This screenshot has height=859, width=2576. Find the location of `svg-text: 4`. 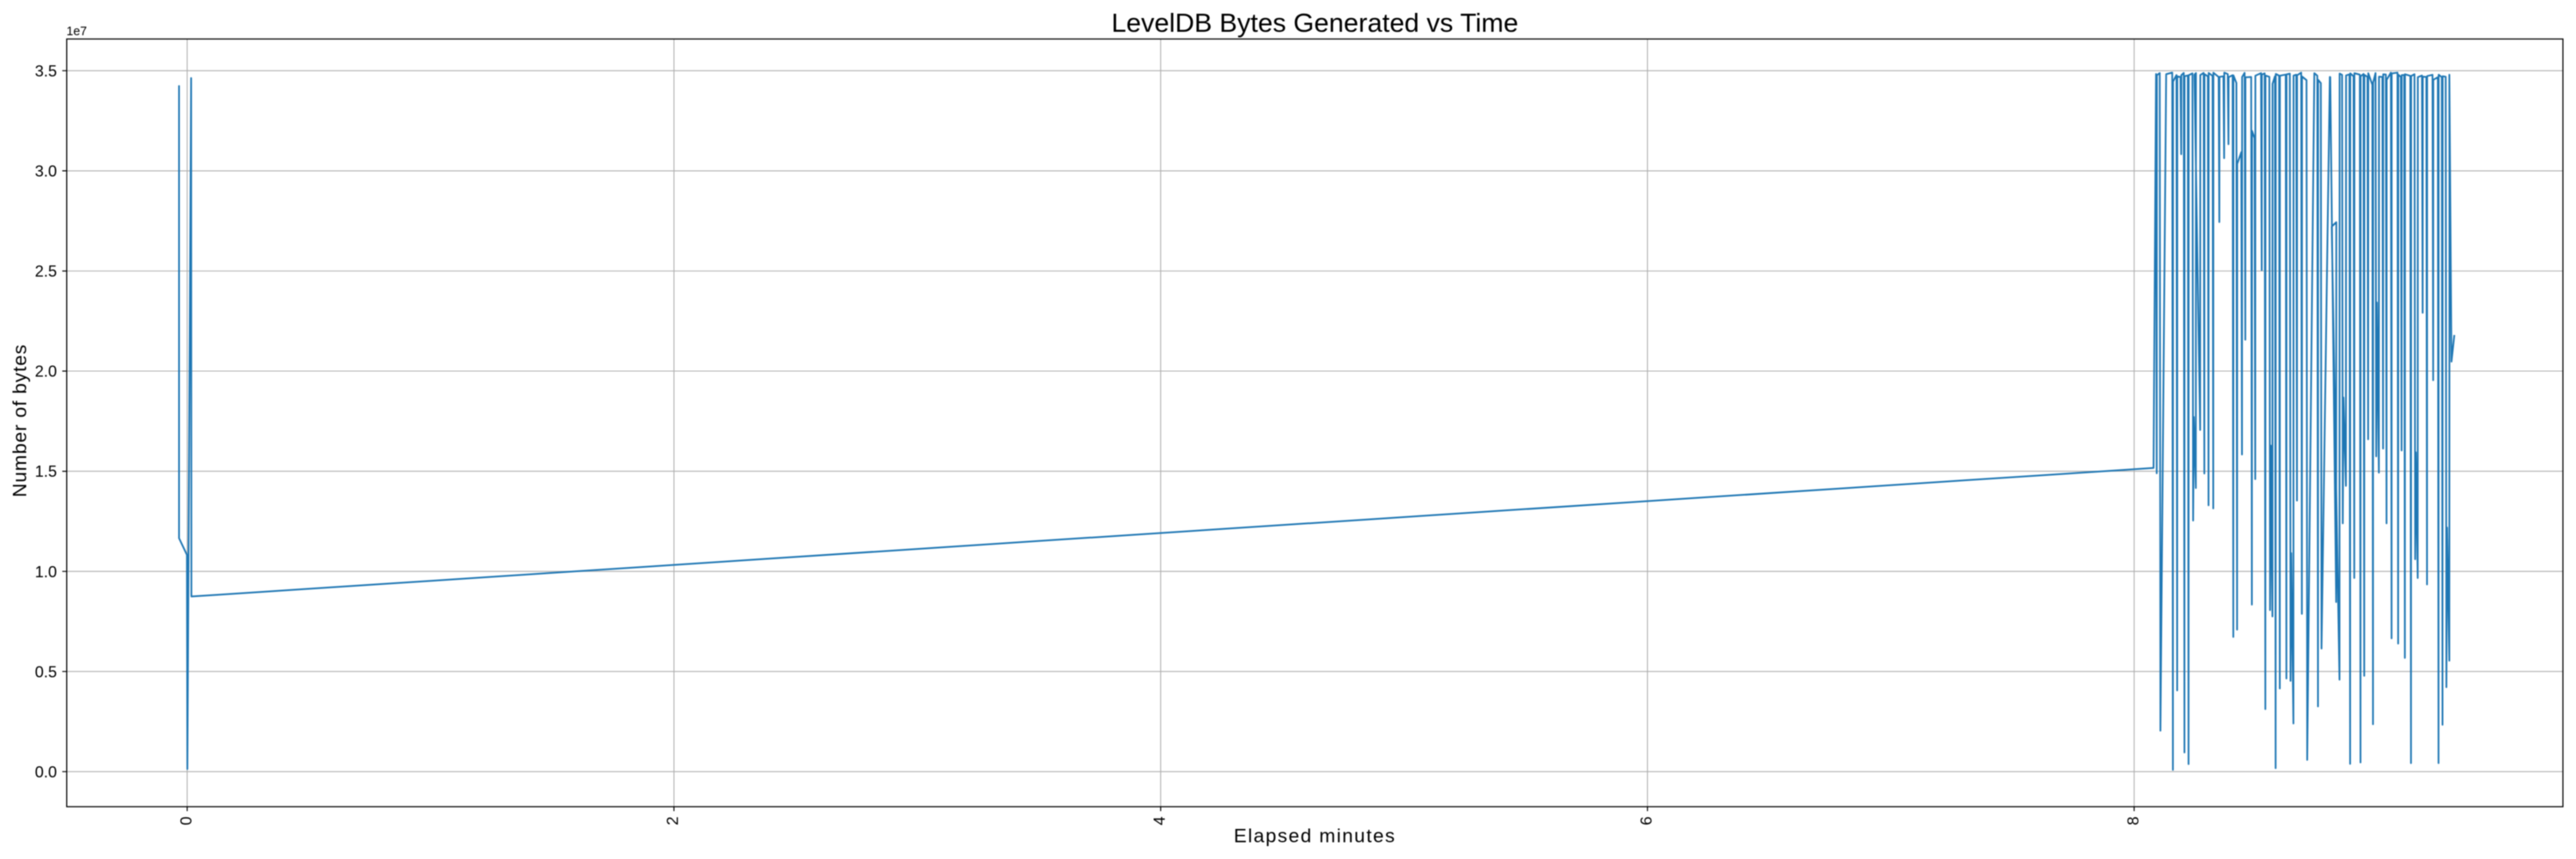

svg-text: 4 is located at coordinates (1160, 821).